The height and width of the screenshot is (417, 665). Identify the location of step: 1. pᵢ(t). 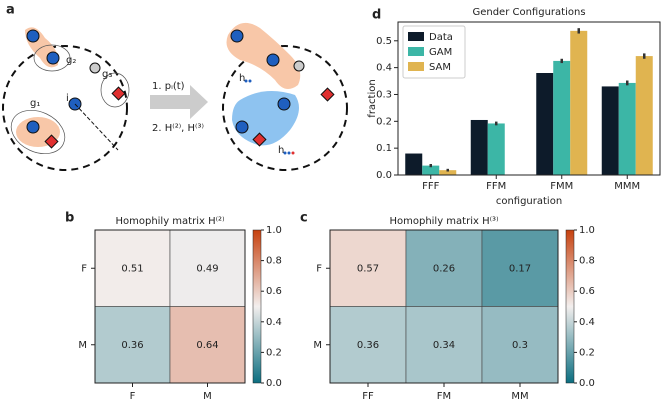
(168, 86).